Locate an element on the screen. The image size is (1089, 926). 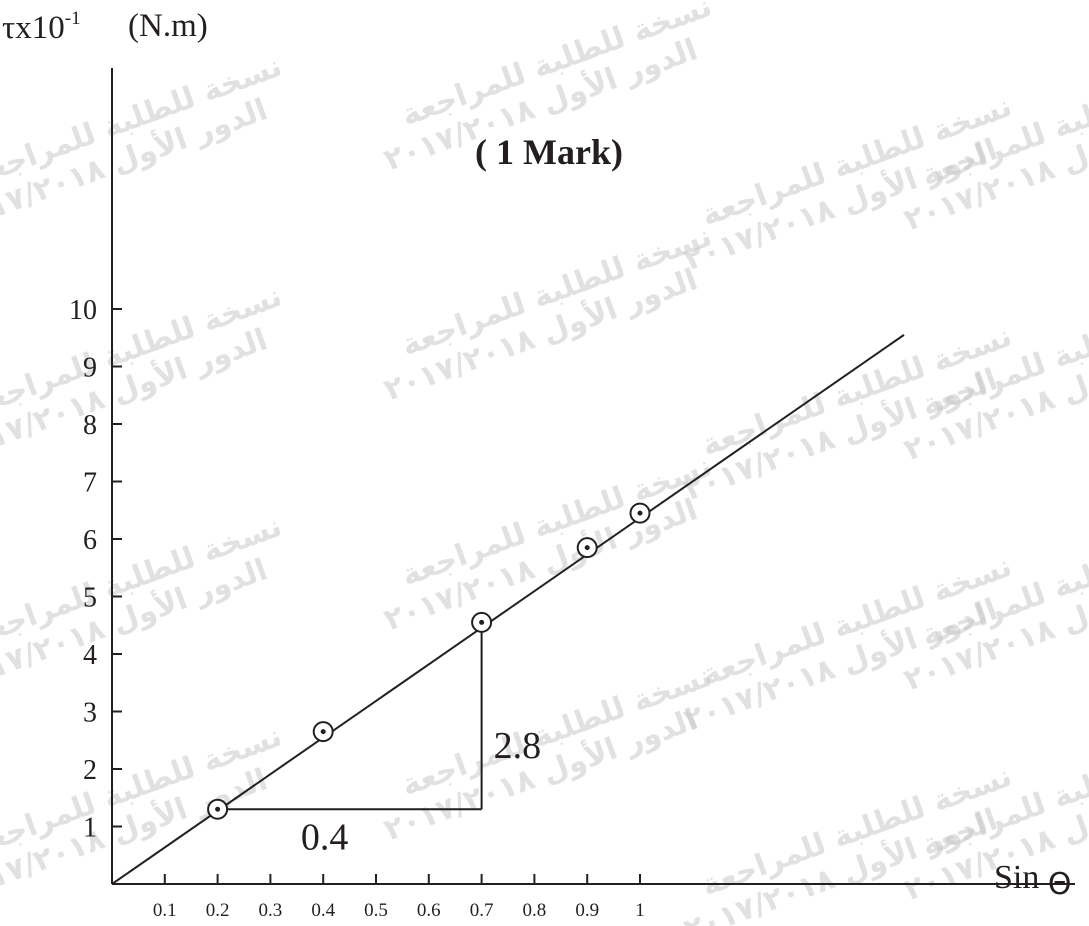
x-ticks: 0.1 0.2 0.3 0.4 0.5 0.6 0.7 0.8 0.9 1 is located at coordinates (399, 897).